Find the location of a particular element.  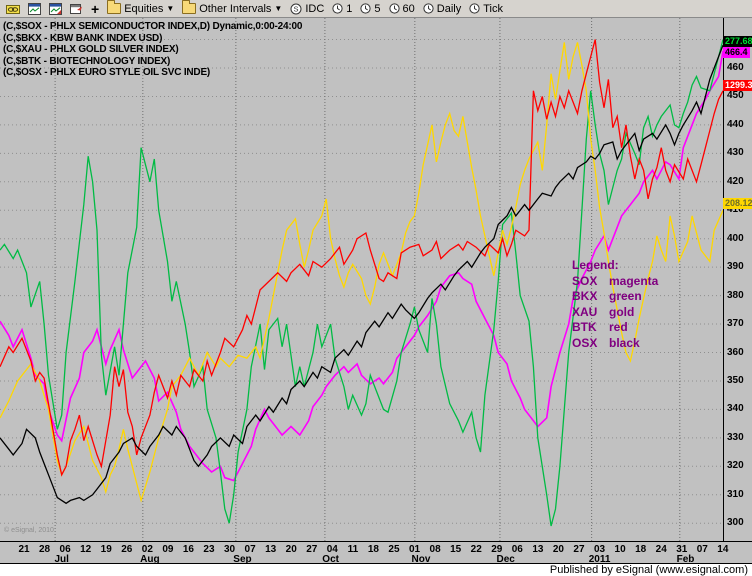

window-arrow-icon is located at coordinates (76, 9).